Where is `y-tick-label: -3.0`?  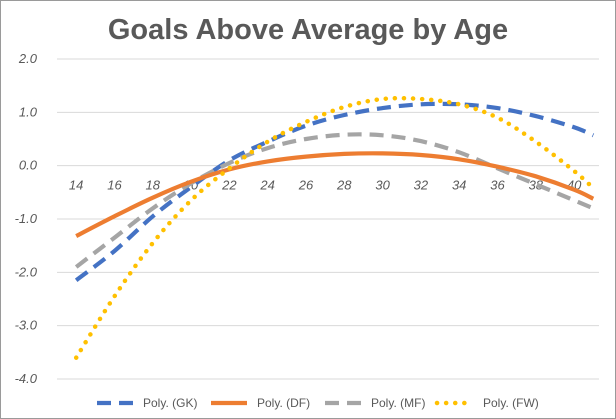
y-tick-label: -3.0 is located at coordinates (26, 325).